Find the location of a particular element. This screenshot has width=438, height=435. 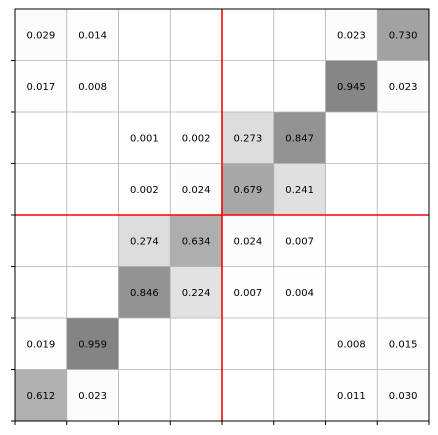

cell-value-label: 0.241 is located at coordinates (299, 190).